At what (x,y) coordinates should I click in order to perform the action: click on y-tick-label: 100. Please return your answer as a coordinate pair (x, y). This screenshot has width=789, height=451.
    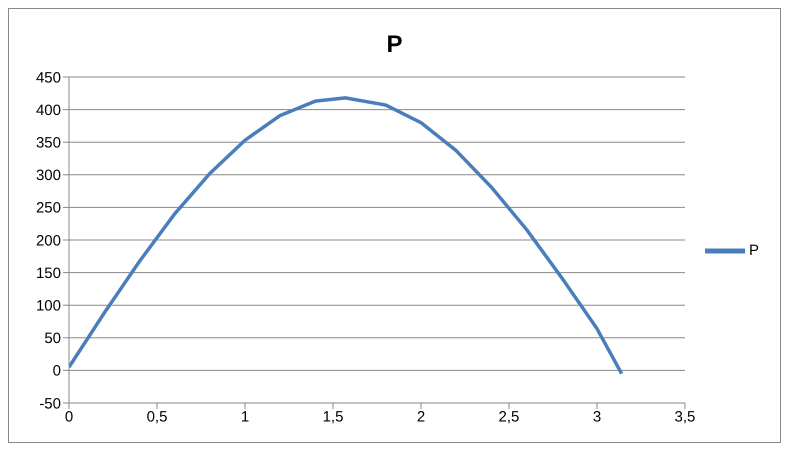
    Looking at the image, I should click on (48, 306).